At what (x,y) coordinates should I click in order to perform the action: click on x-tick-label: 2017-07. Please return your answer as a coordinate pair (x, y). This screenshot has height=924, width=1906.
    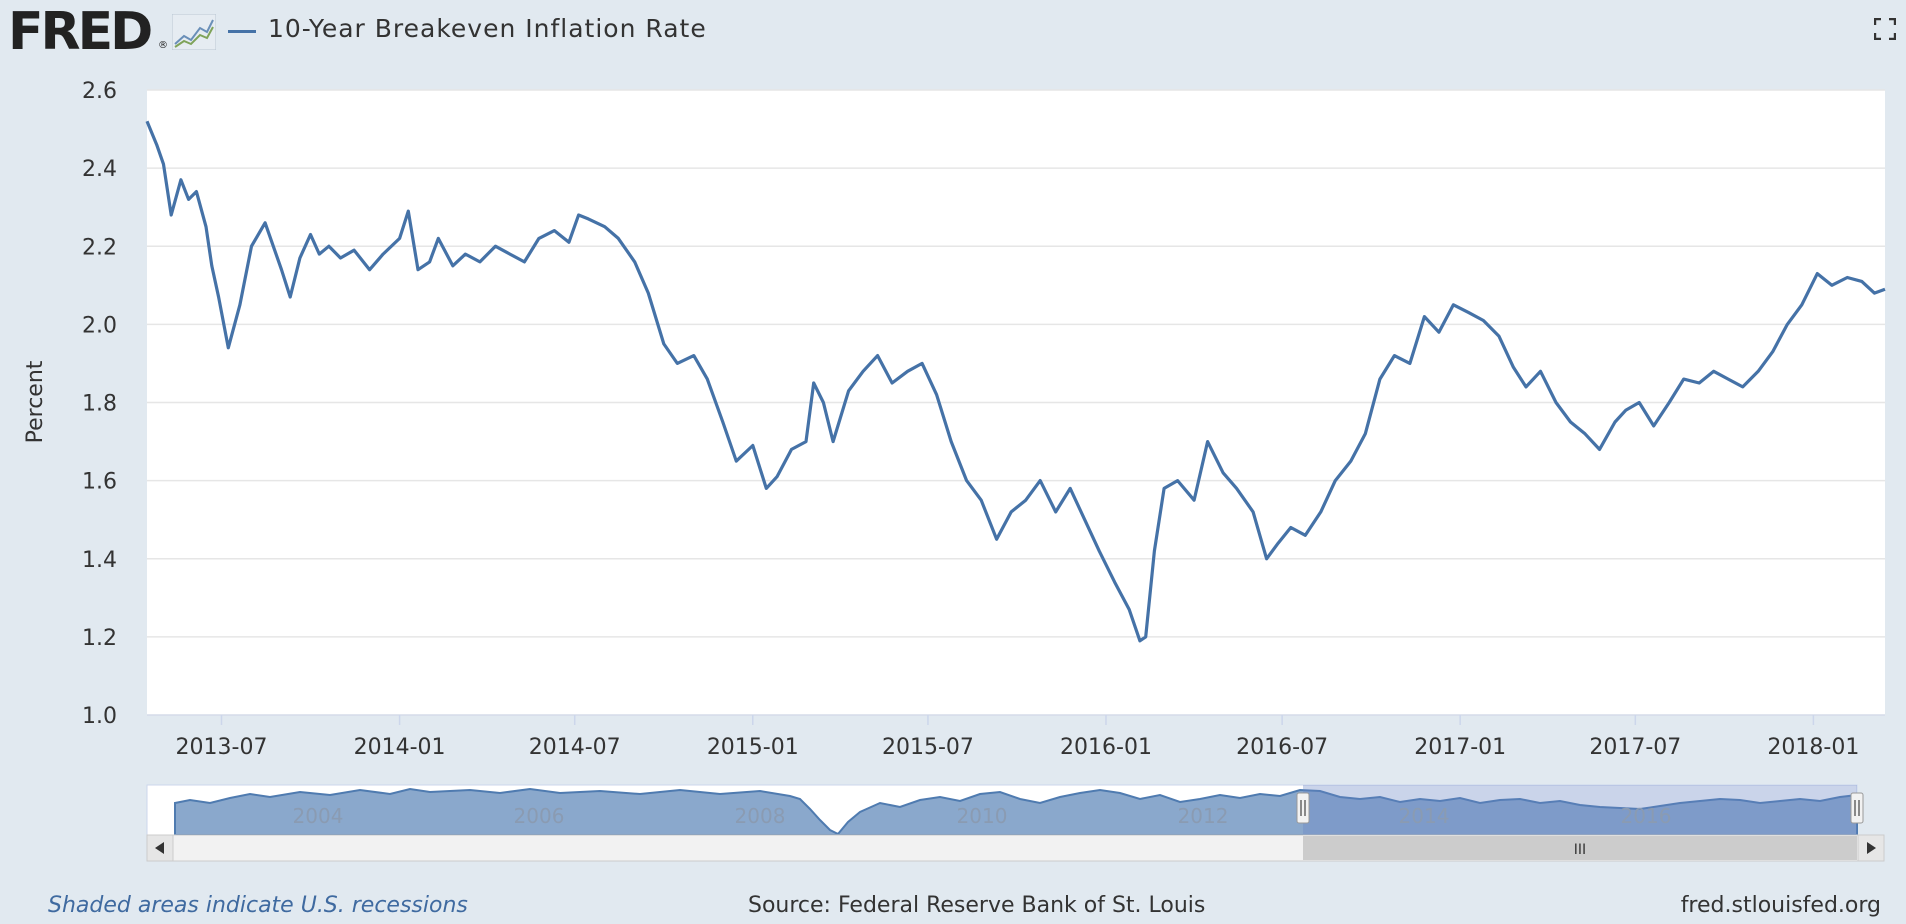
    Looking at the image, I should click on (1635, 747).